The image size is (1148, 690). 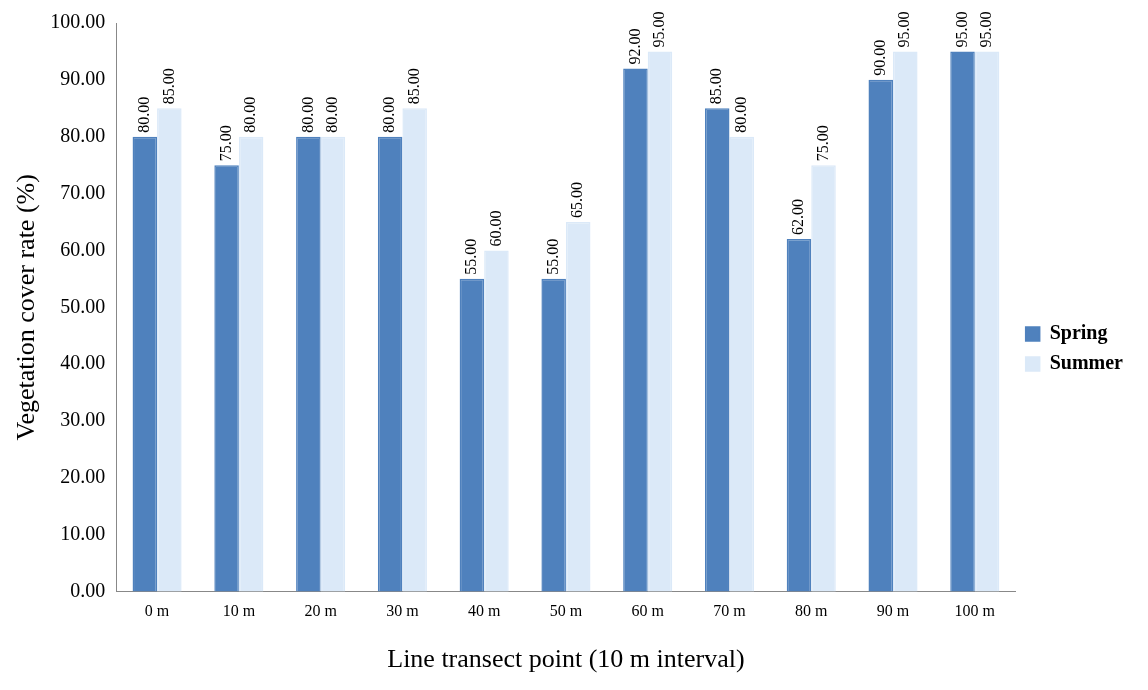 What do you see at coordinates (566, 659) in the screenshot?
I see `x-axis-title: Line transect point (10 m interval)` at bounding box center [566, 659].